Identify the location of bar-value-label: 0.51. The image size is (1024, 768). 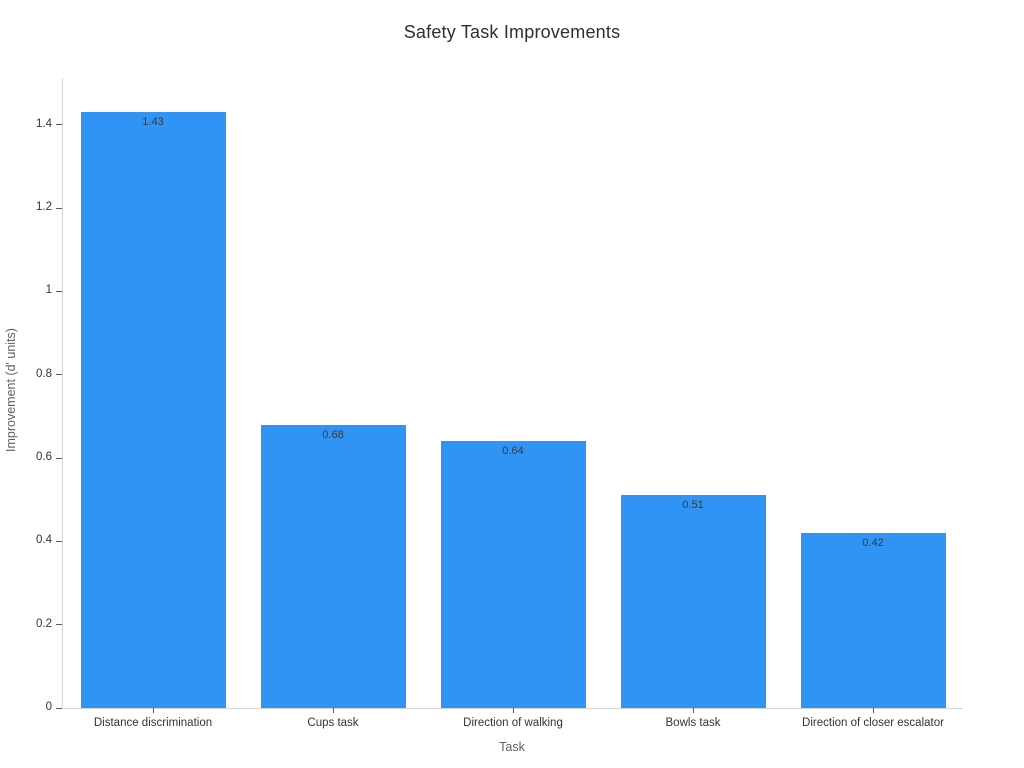
(693, 505).